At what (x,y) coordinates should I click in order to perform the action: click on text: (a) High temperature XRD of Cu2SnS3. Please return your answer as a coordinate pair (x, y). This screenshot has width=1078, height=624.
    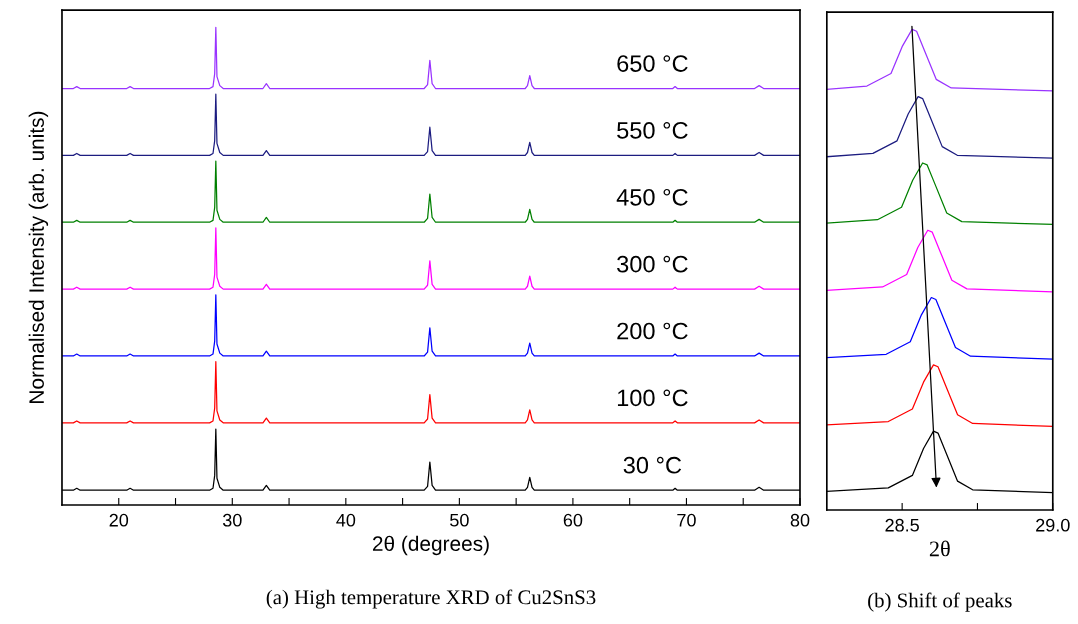
    Looking at the image, I should click on (431, 599).